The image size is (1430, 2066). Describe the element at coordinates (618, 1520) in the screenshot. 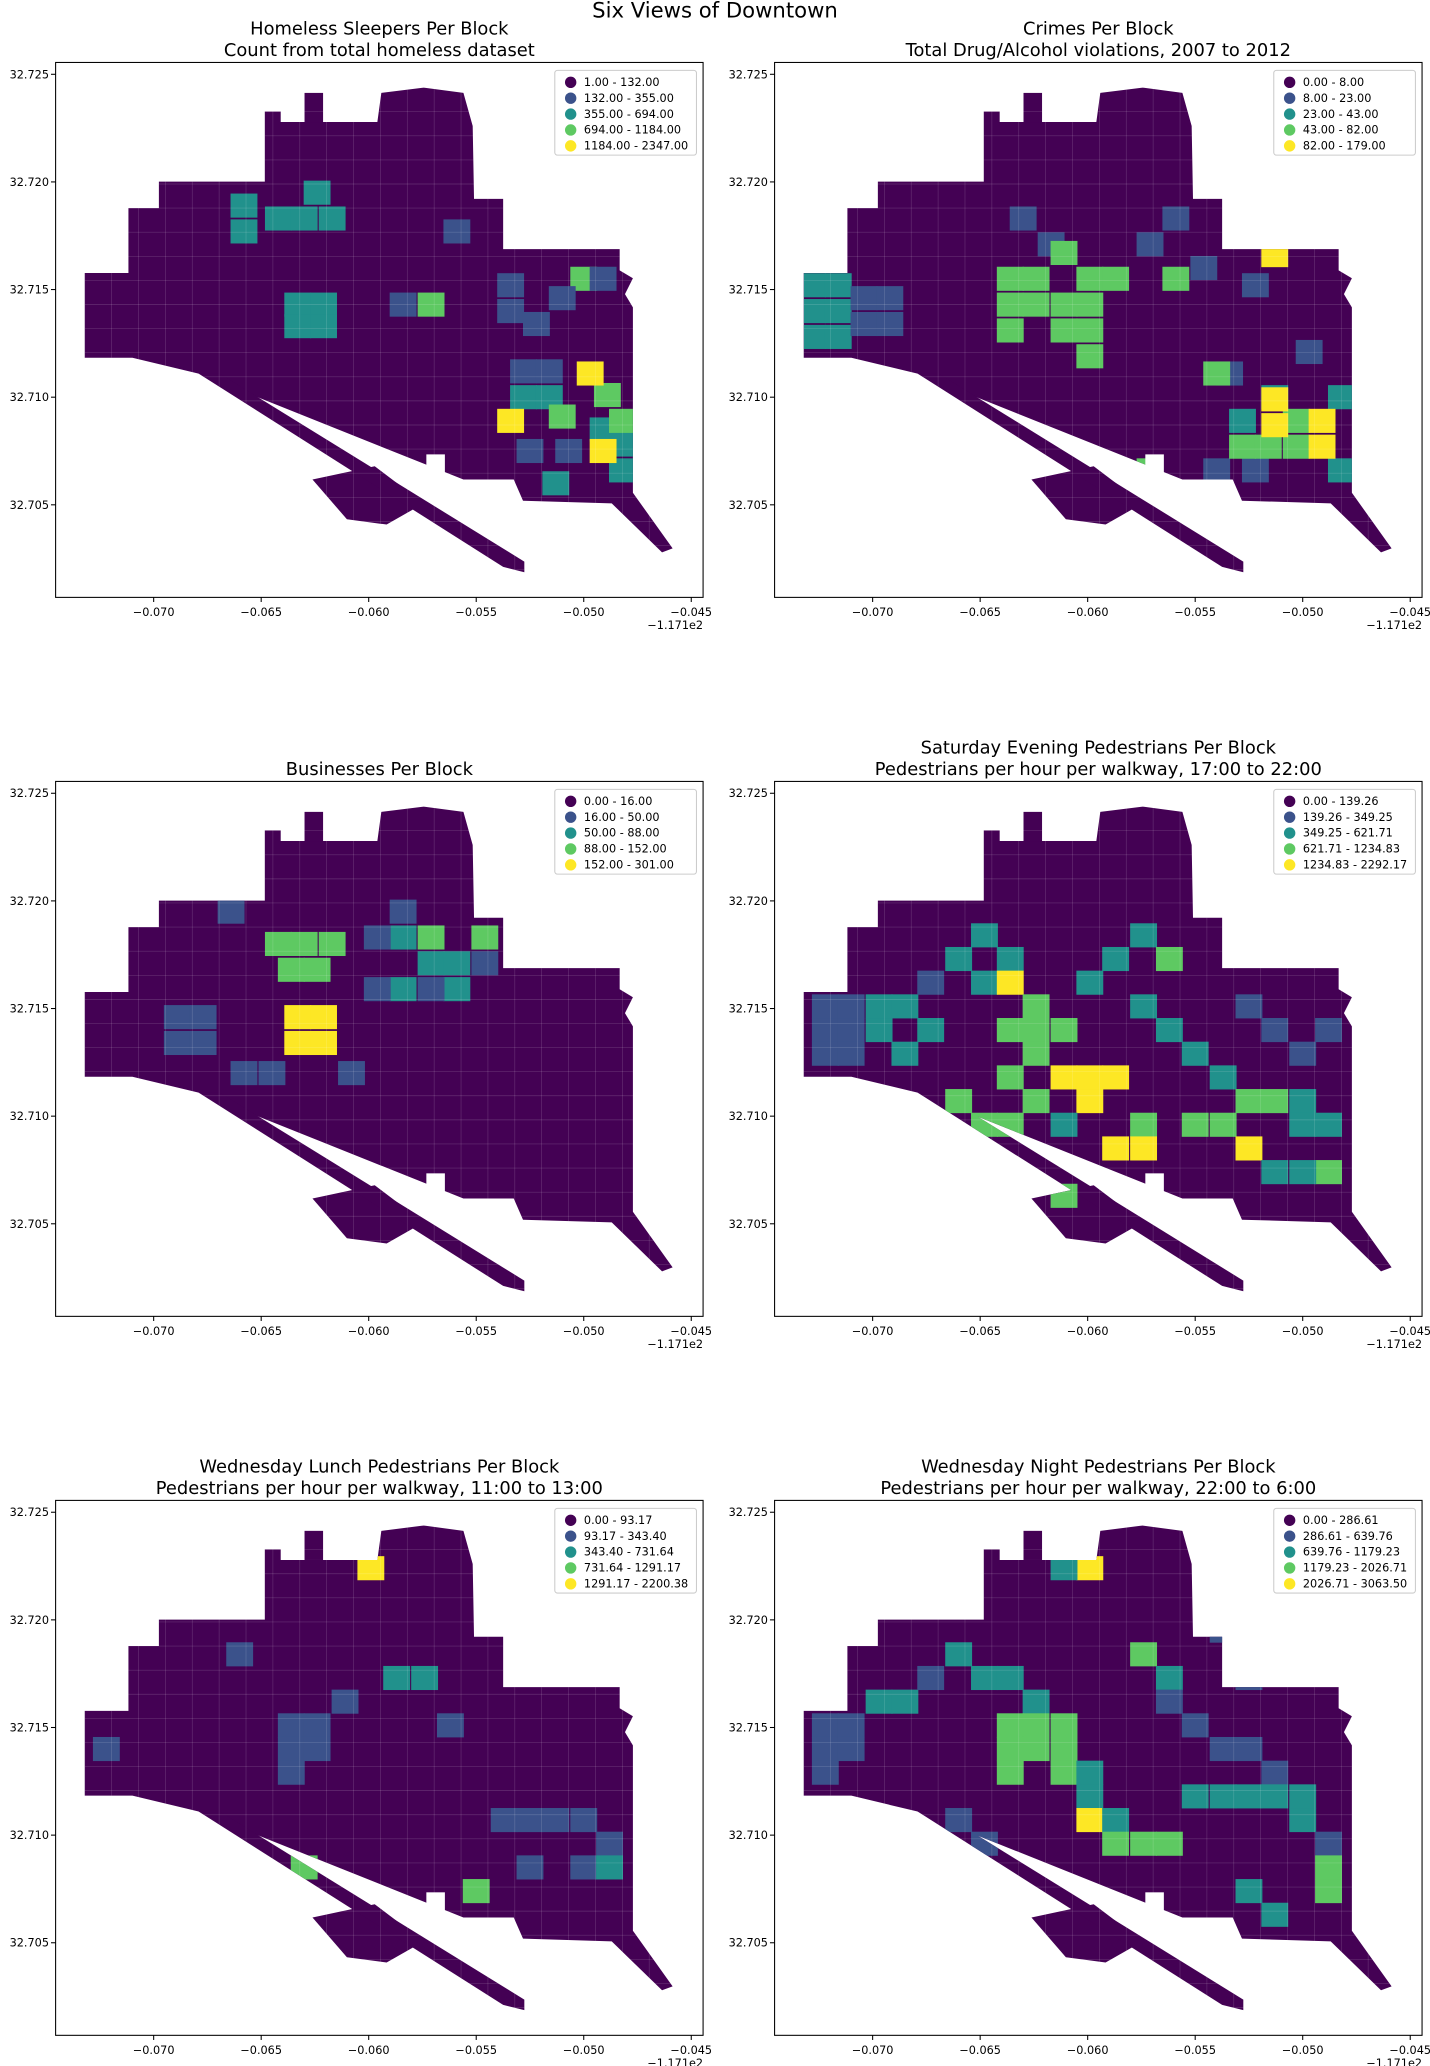

I see `legend-label: 0.00 - 93.17` at that location.